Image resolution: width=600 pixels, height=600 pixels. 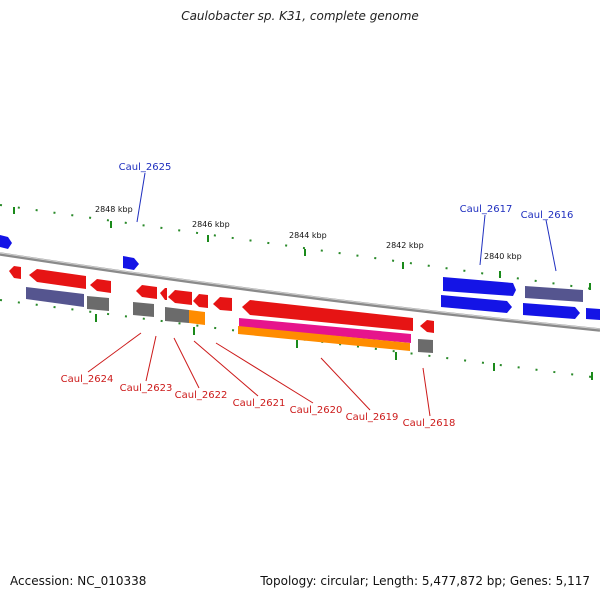 What do you see at coordinates (593, 314) in the screenshot?
I see `forward-gene-edge` at bounding box center [593, 314].